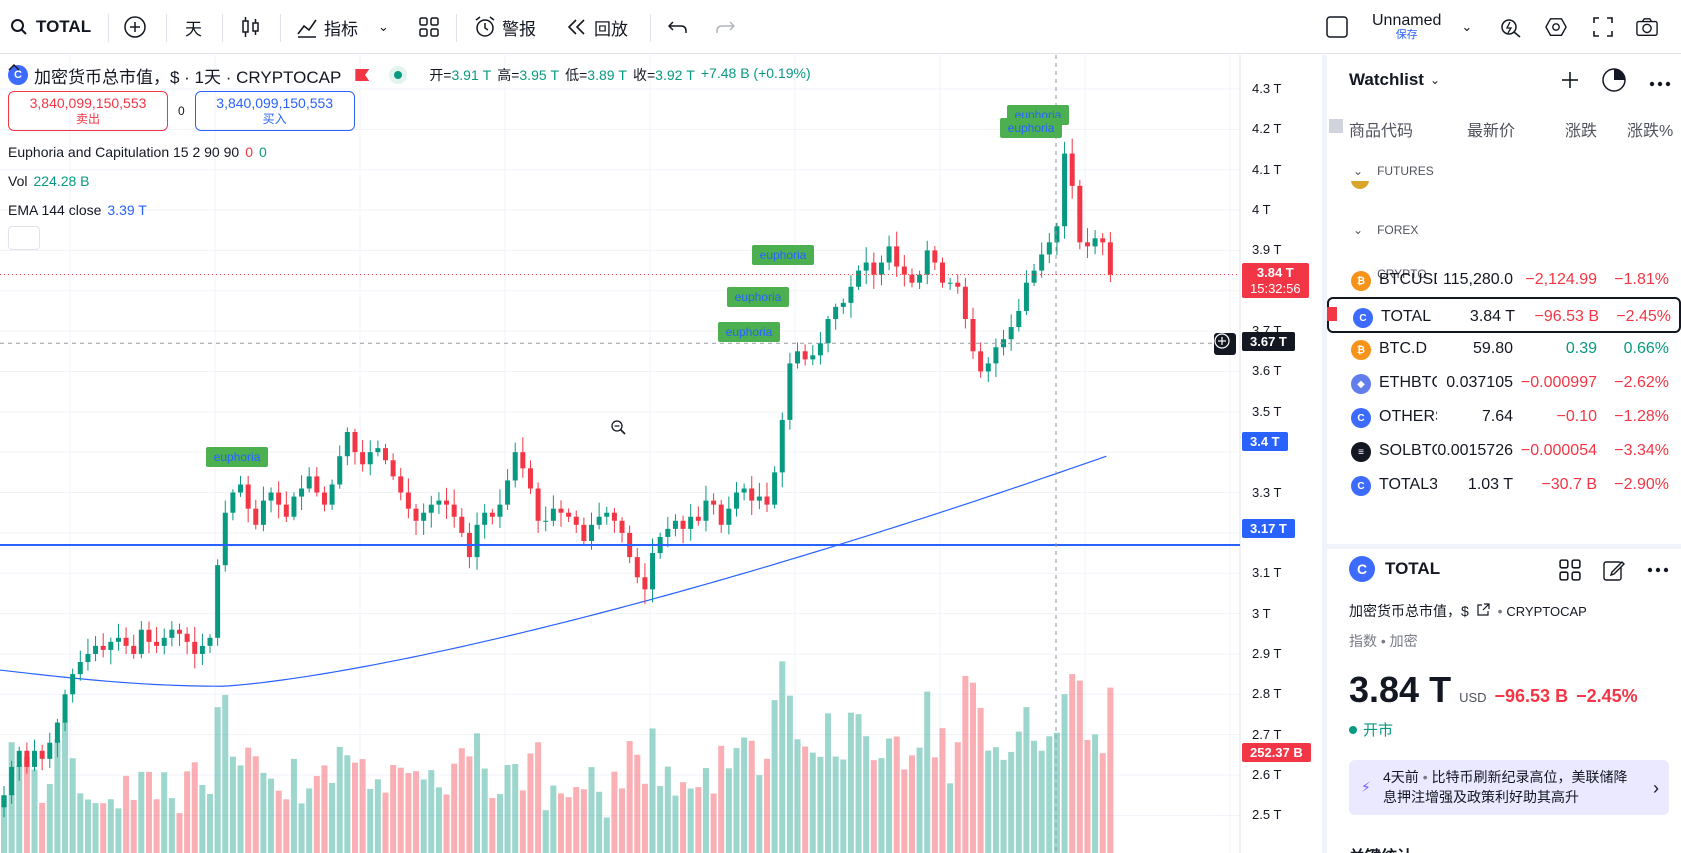 The height and width of the screenshot is (853, 1681). What do you see at coordinates (409, 209) in the screenshot?
I see `indicator-ema: EMA 144 close 3.39 T` at bounding box center [409, 209].